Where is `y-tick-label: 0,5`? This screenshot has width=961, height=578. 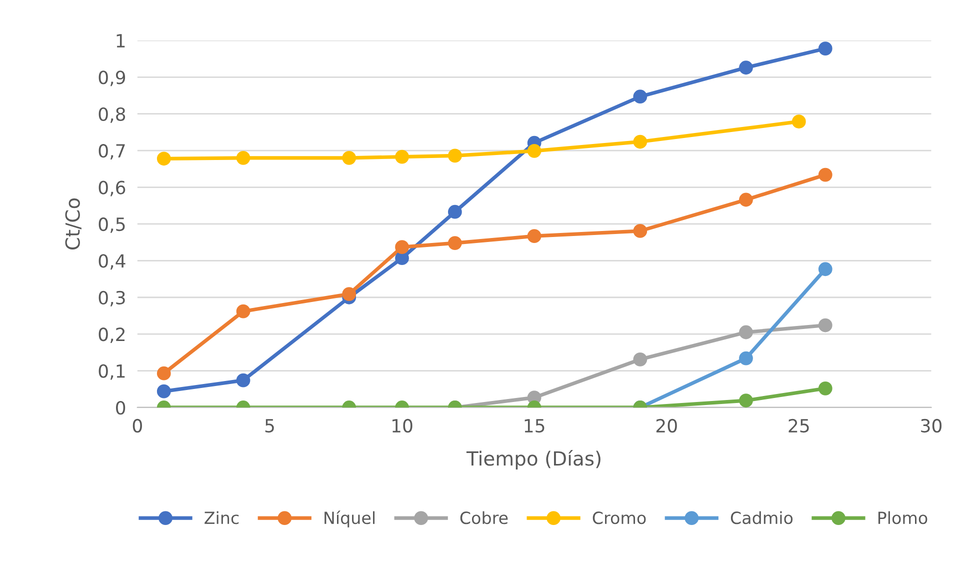 y-tick-label: 0,5 is located at coordinates (111, 225).